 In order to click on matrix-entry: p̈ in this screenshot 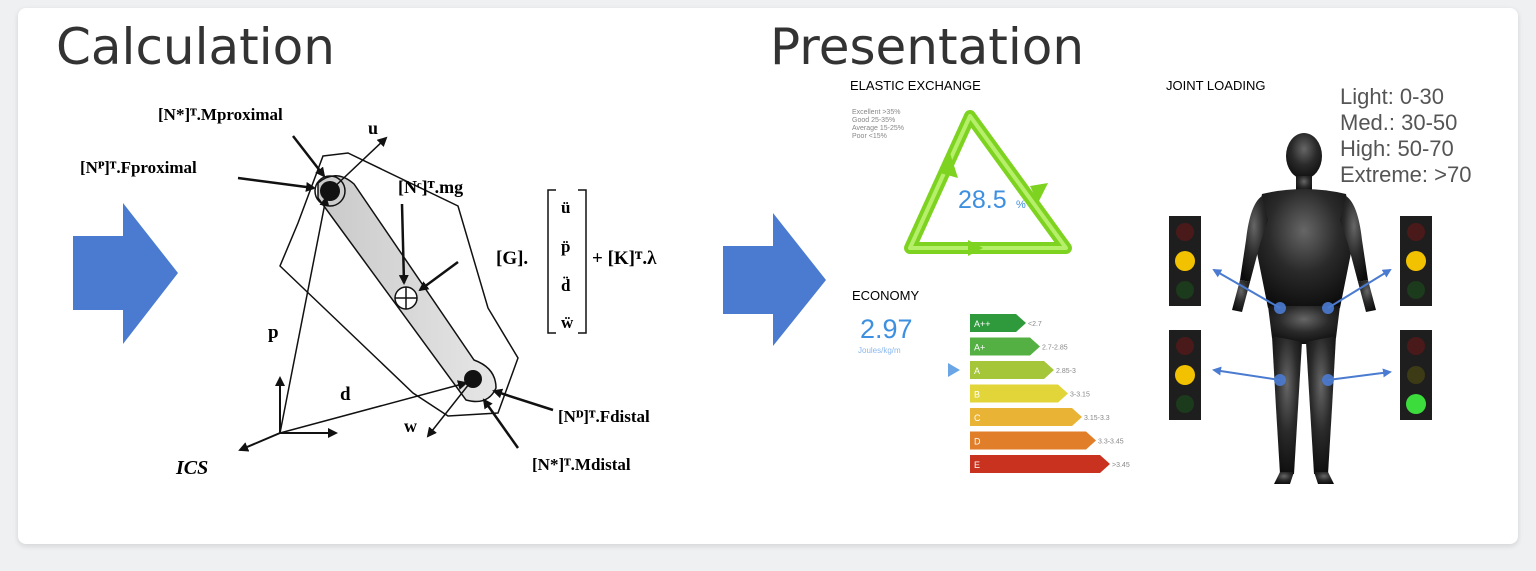, I will do `click(565, 246)`.